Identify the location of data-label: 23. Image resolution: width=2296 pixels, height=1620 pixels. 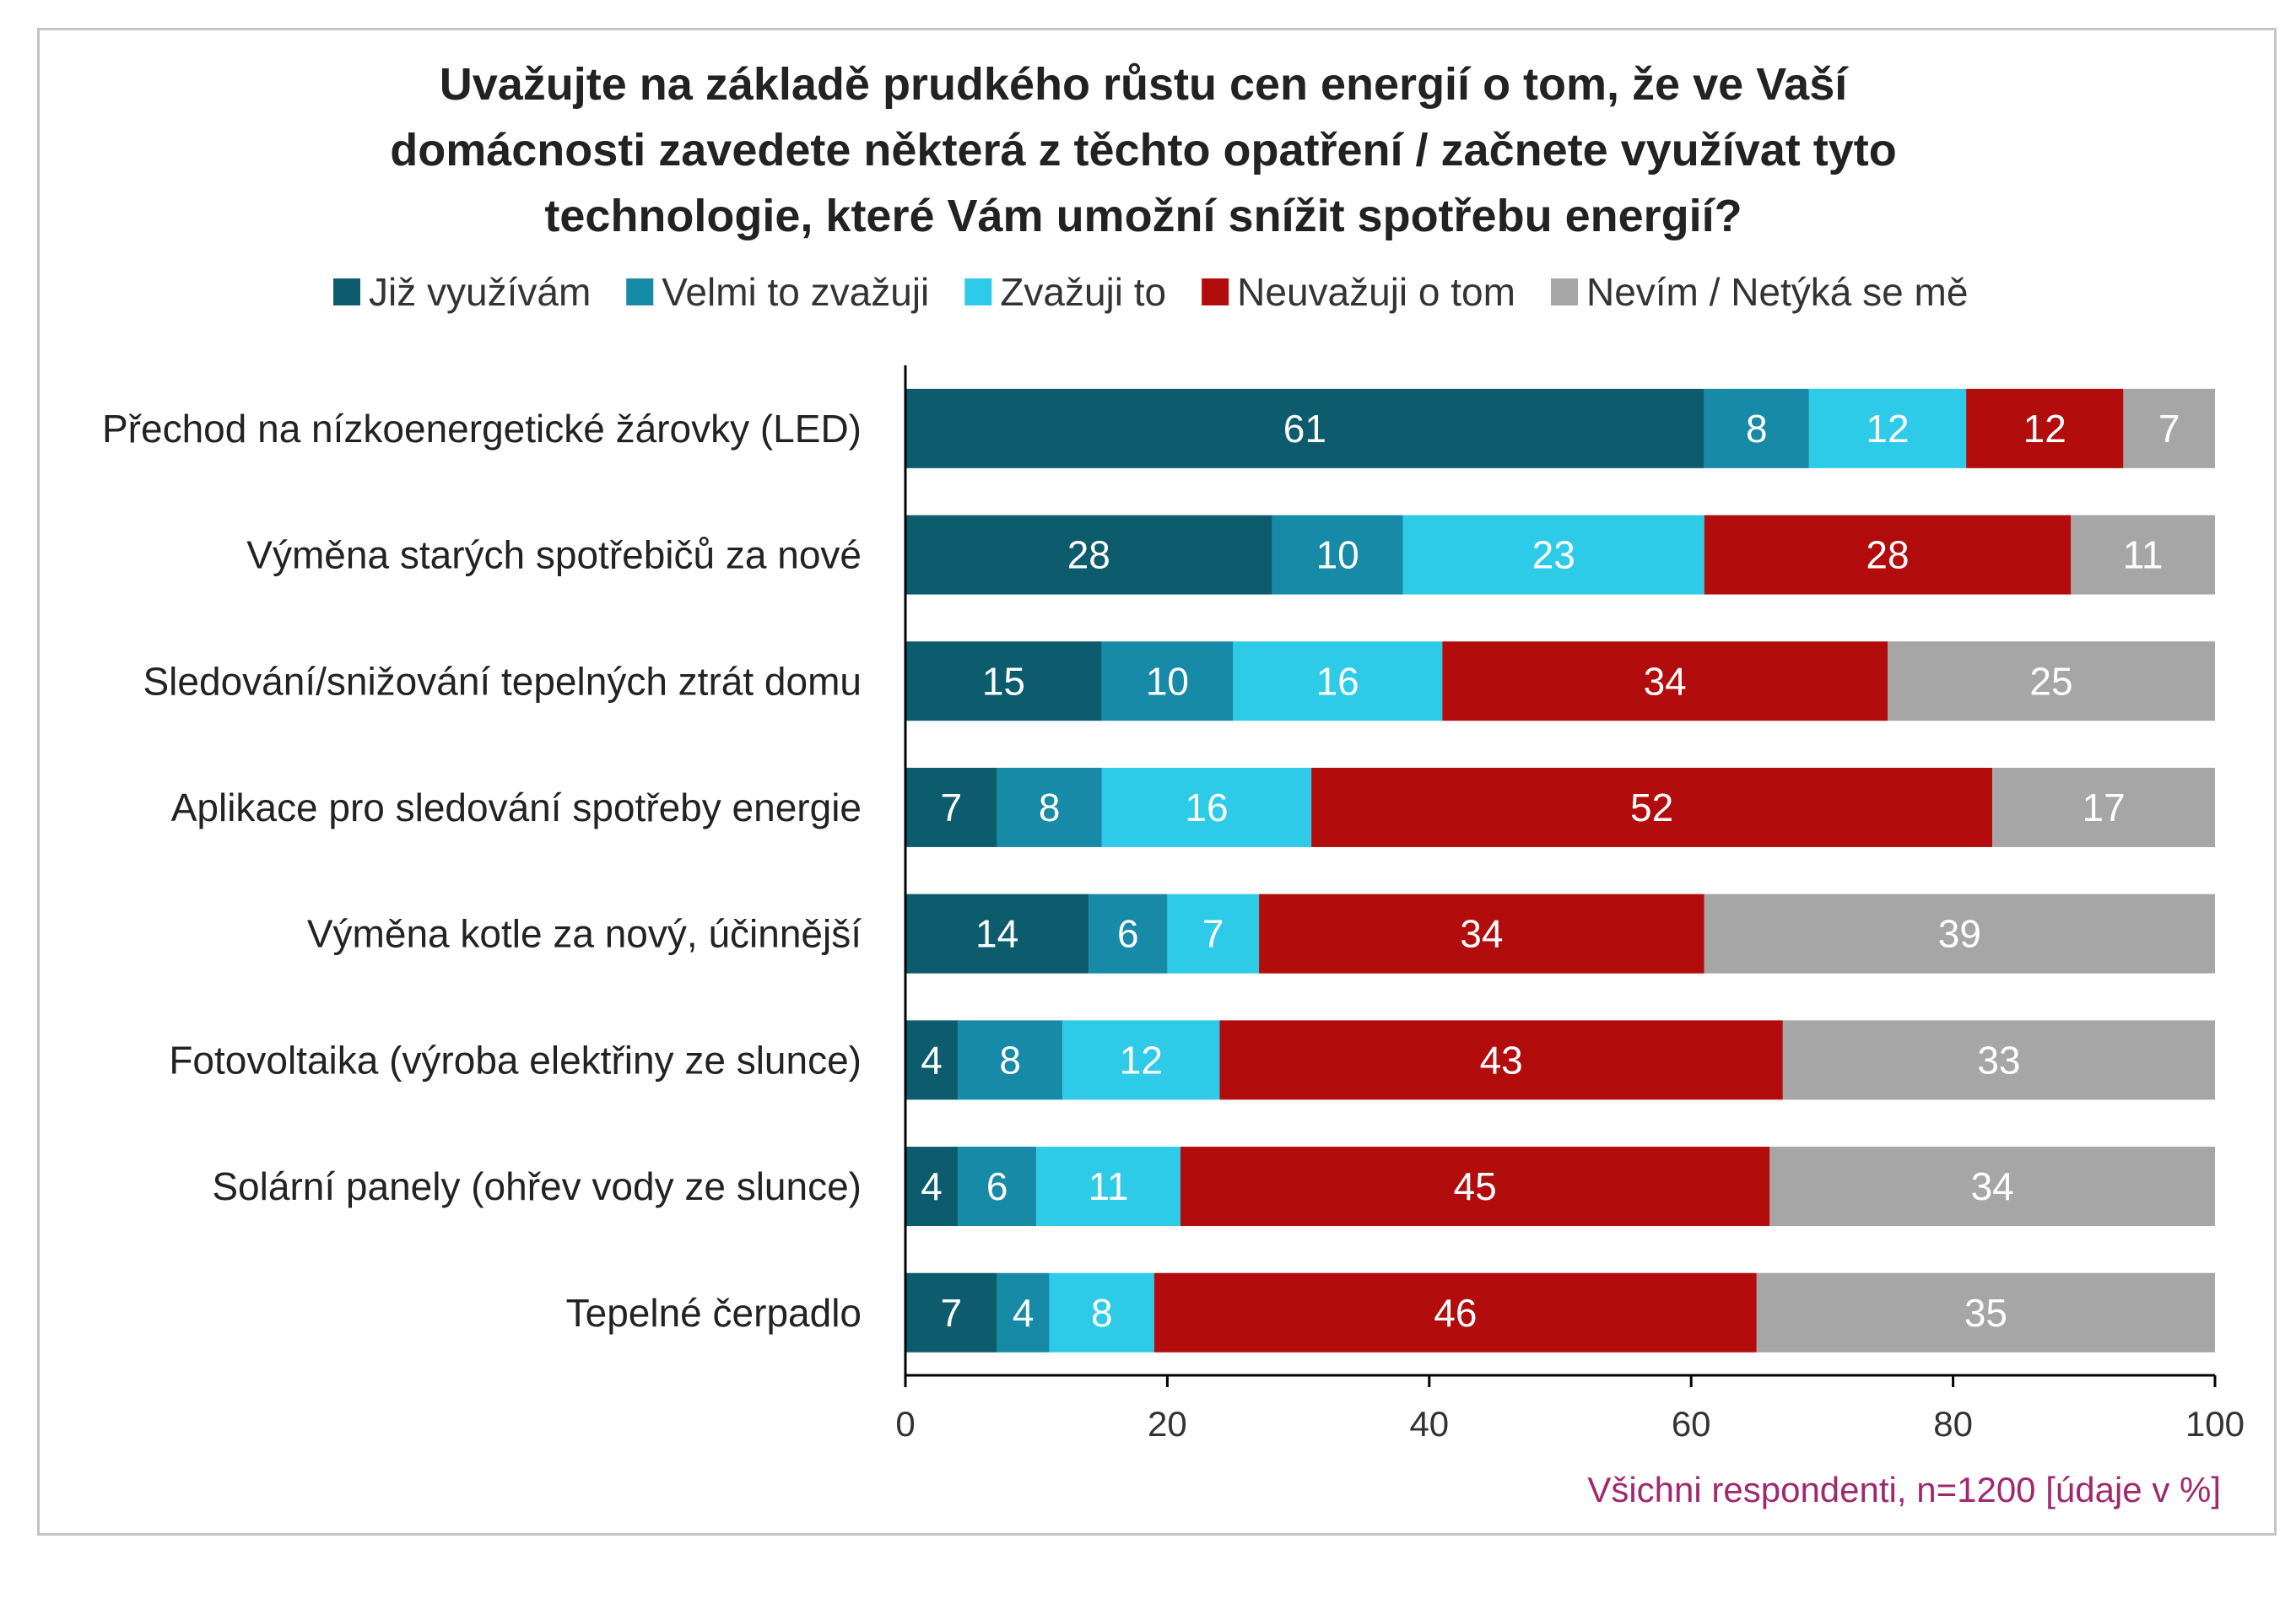
(1553, 555).